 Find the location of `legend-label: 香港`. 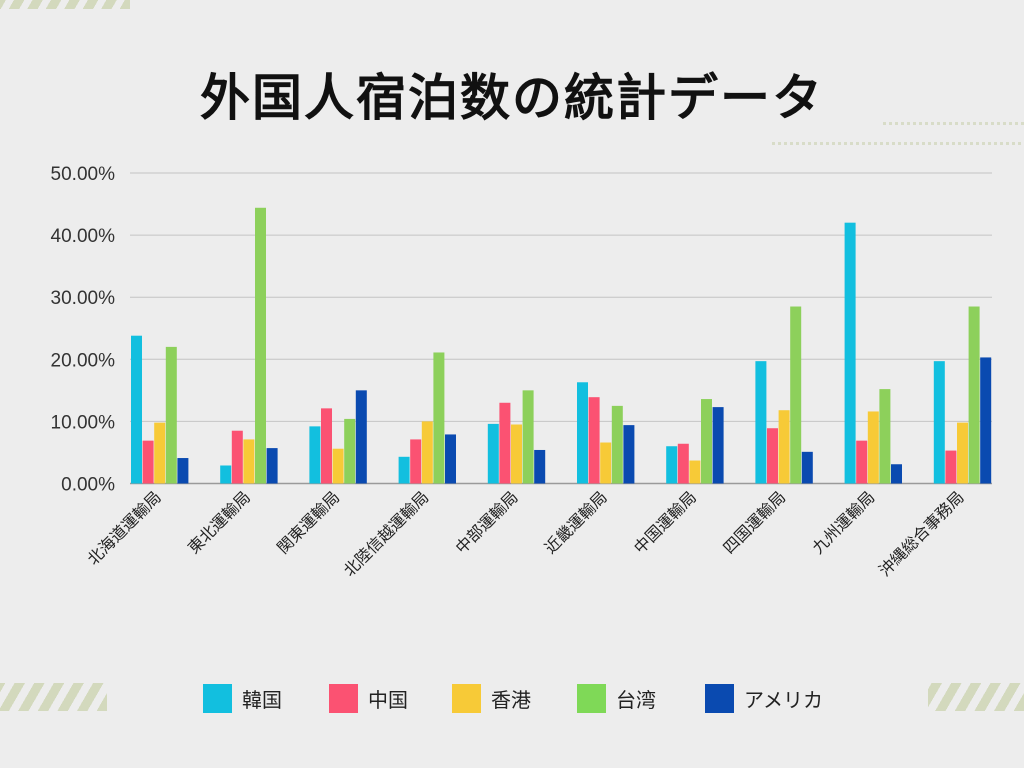

legend-label: 香港 is located at coordinates (511, 699).